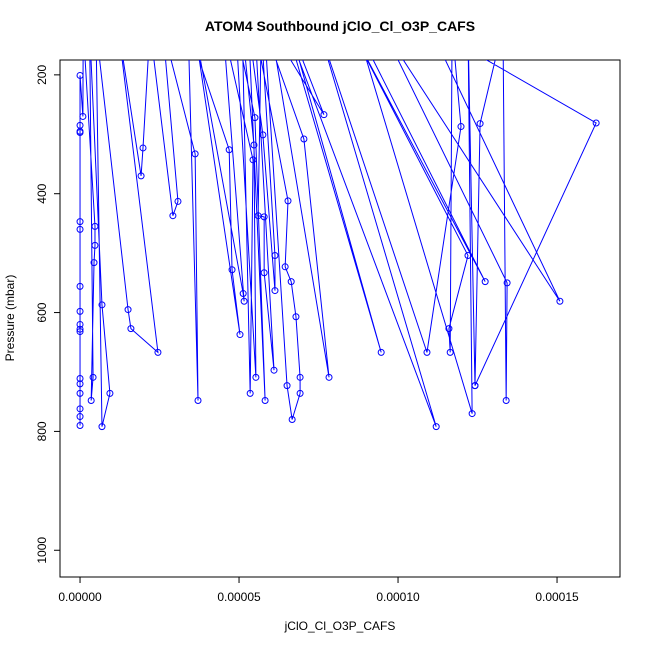 The width and height of the screenshot is (650, 650). I want to click on y-tick-label: 1000, so click(42, 550).